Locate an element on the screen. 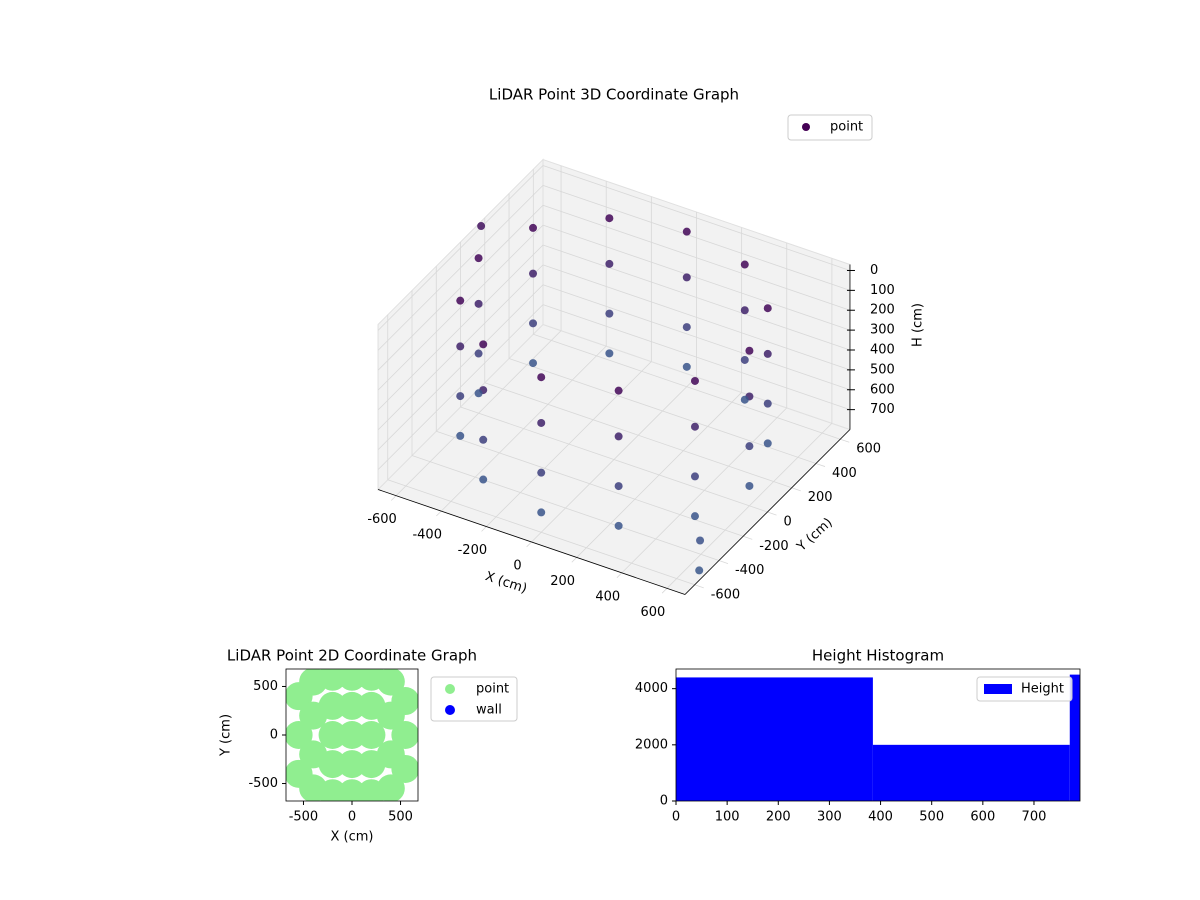 The width and height of the screenshot is (1200, 900). y-tick-label: 400 is located at coordinates (844, 473).